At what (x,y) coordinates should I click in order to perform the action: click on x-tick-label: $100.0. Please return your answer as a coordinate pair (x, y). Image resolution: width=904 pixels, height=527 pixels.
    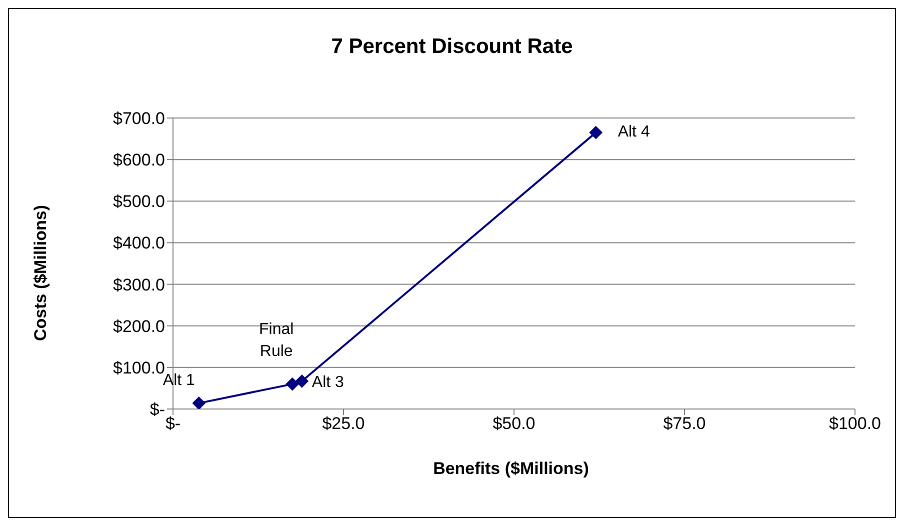
    Looking at the image, I should click on (855, 424).